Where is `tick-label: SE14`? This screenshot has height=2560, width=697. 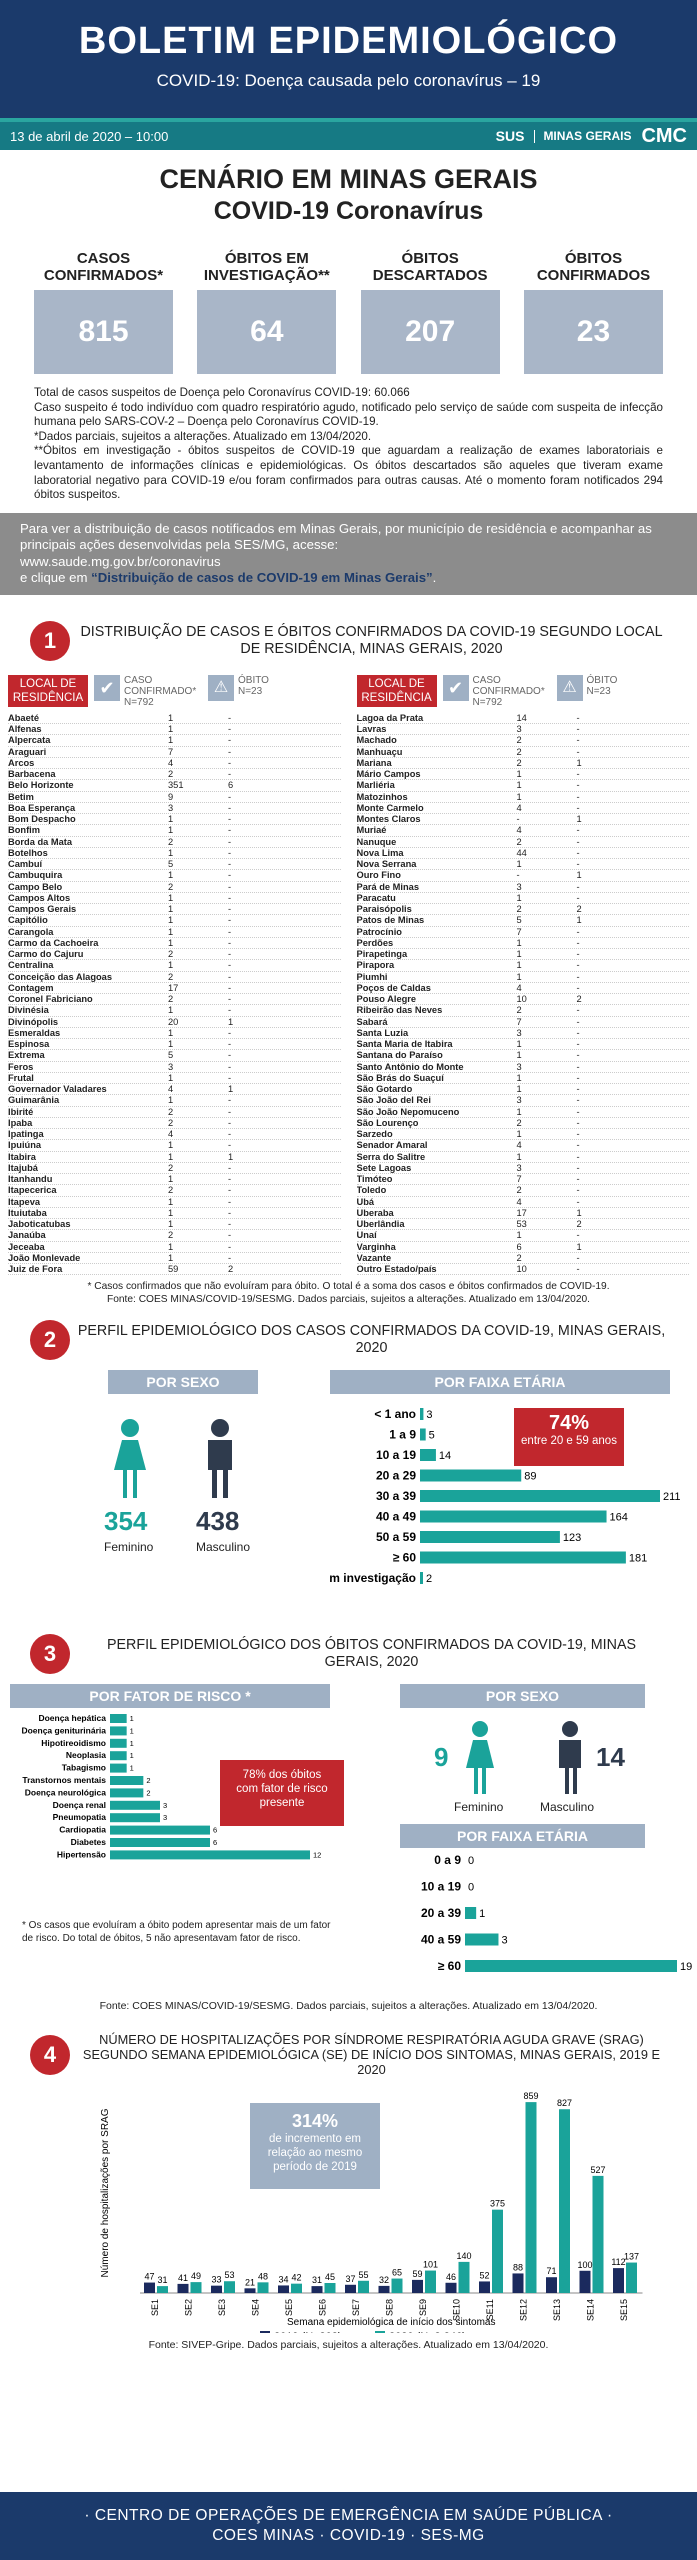 tick-label: SE14 is located at coordinates (591, 2310).